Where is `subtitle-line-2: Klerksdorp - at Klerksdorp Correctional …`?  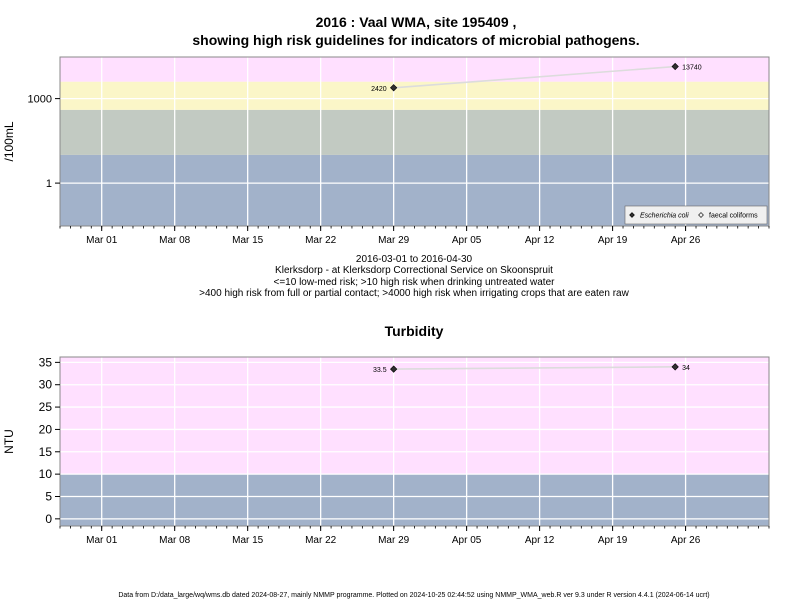 subtitle-line-2: Klerksdorp - at Klerksdorp Correctional … is located at coordinates (414, 270).